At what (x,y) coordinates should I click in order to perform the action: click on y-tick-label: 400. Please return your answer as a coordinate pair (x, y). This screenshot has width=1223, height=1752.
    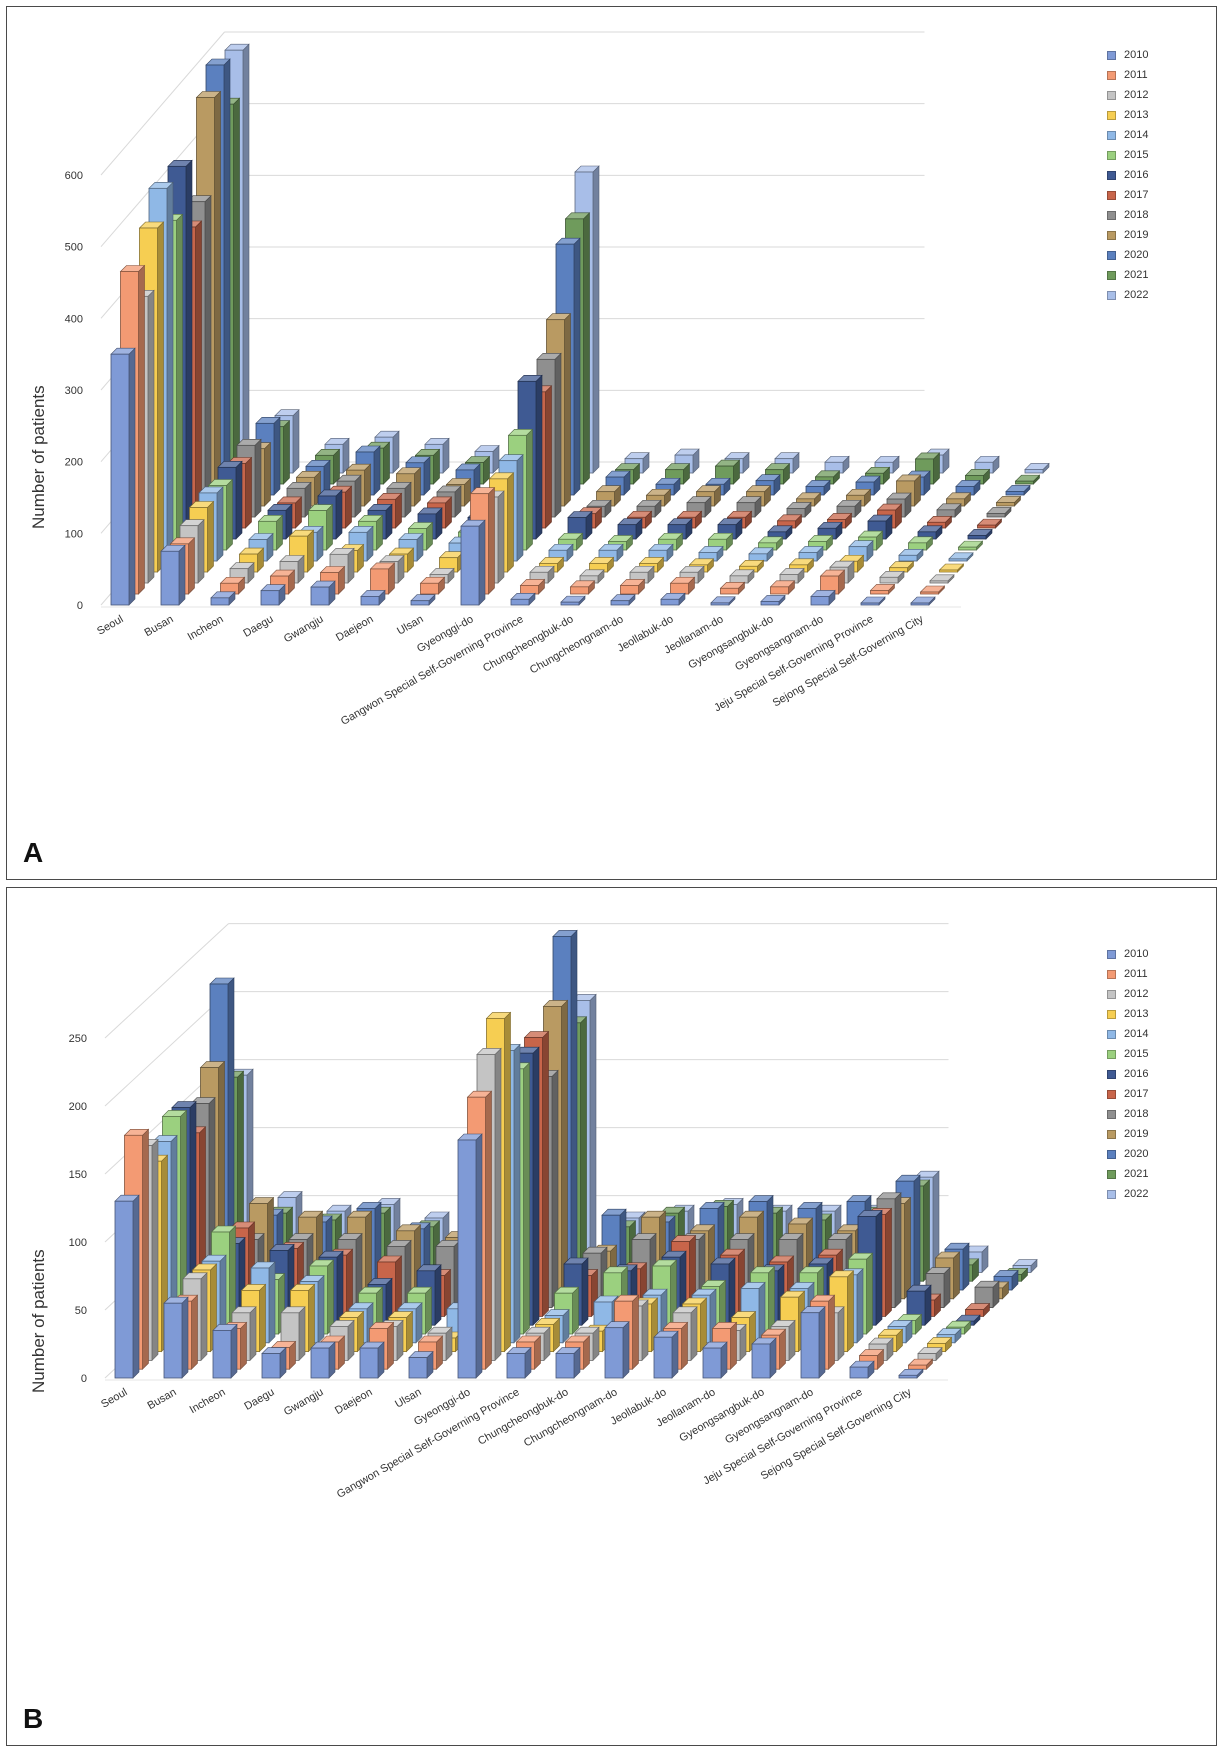
    Looking at the image, I should click on (74, 319).